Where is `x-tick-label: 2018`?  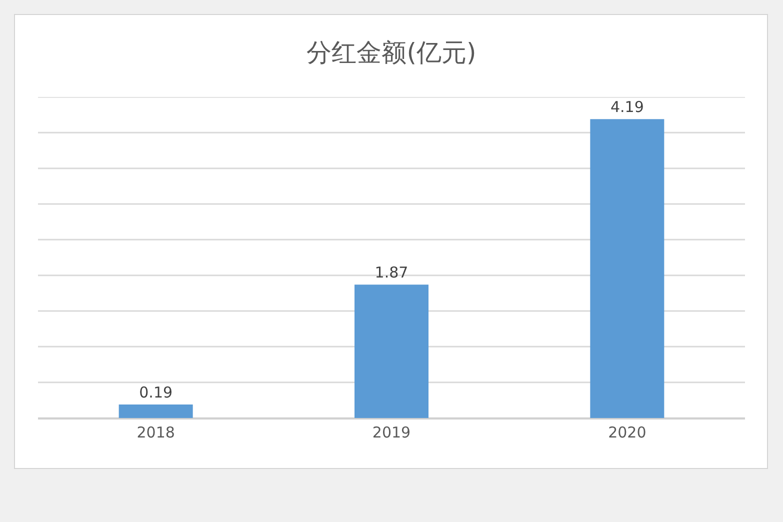
x-tick-label: 2018 is located at coordinates (155, 433).